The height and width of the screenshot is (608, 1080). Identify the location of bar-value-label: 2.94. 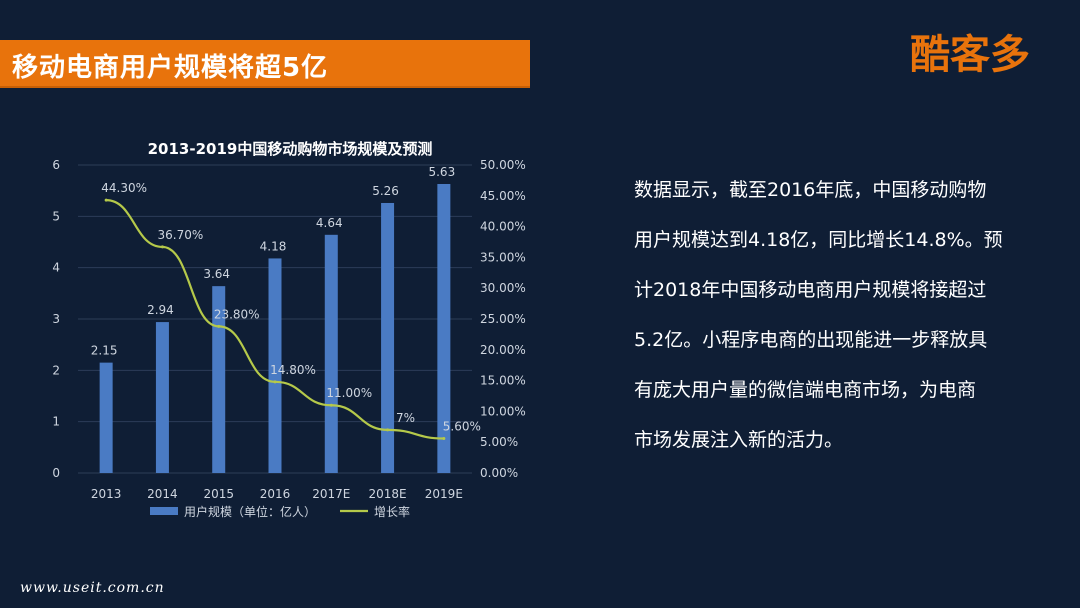
(160, 310).